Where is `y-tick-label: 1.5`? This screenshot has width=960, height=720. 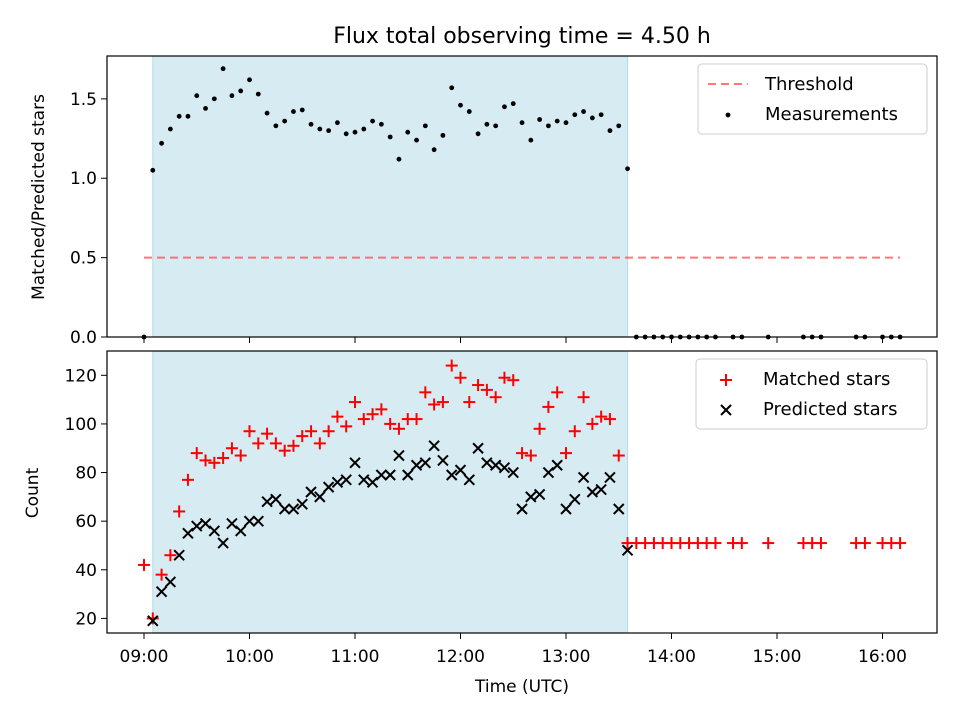
y-tick-label: 1.5 is located at coordinates (83, 100).